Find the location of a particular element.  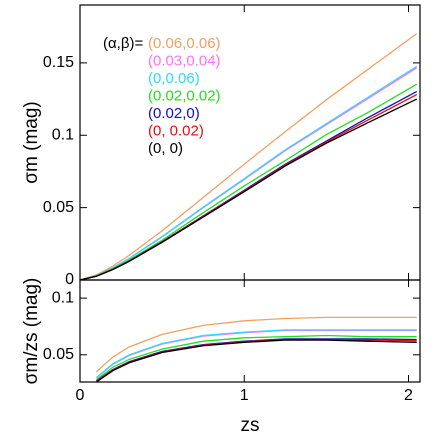

y-tick-label: 0 is located at coordinates (69, 279).